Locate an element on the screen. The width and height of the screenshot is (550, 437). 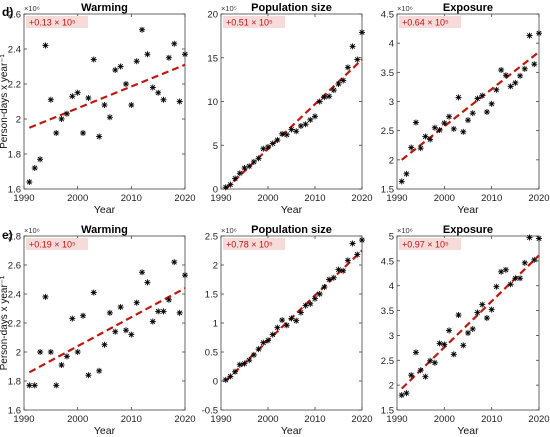
y-tick-label: 2.4 is located at coordinates (14, 50).